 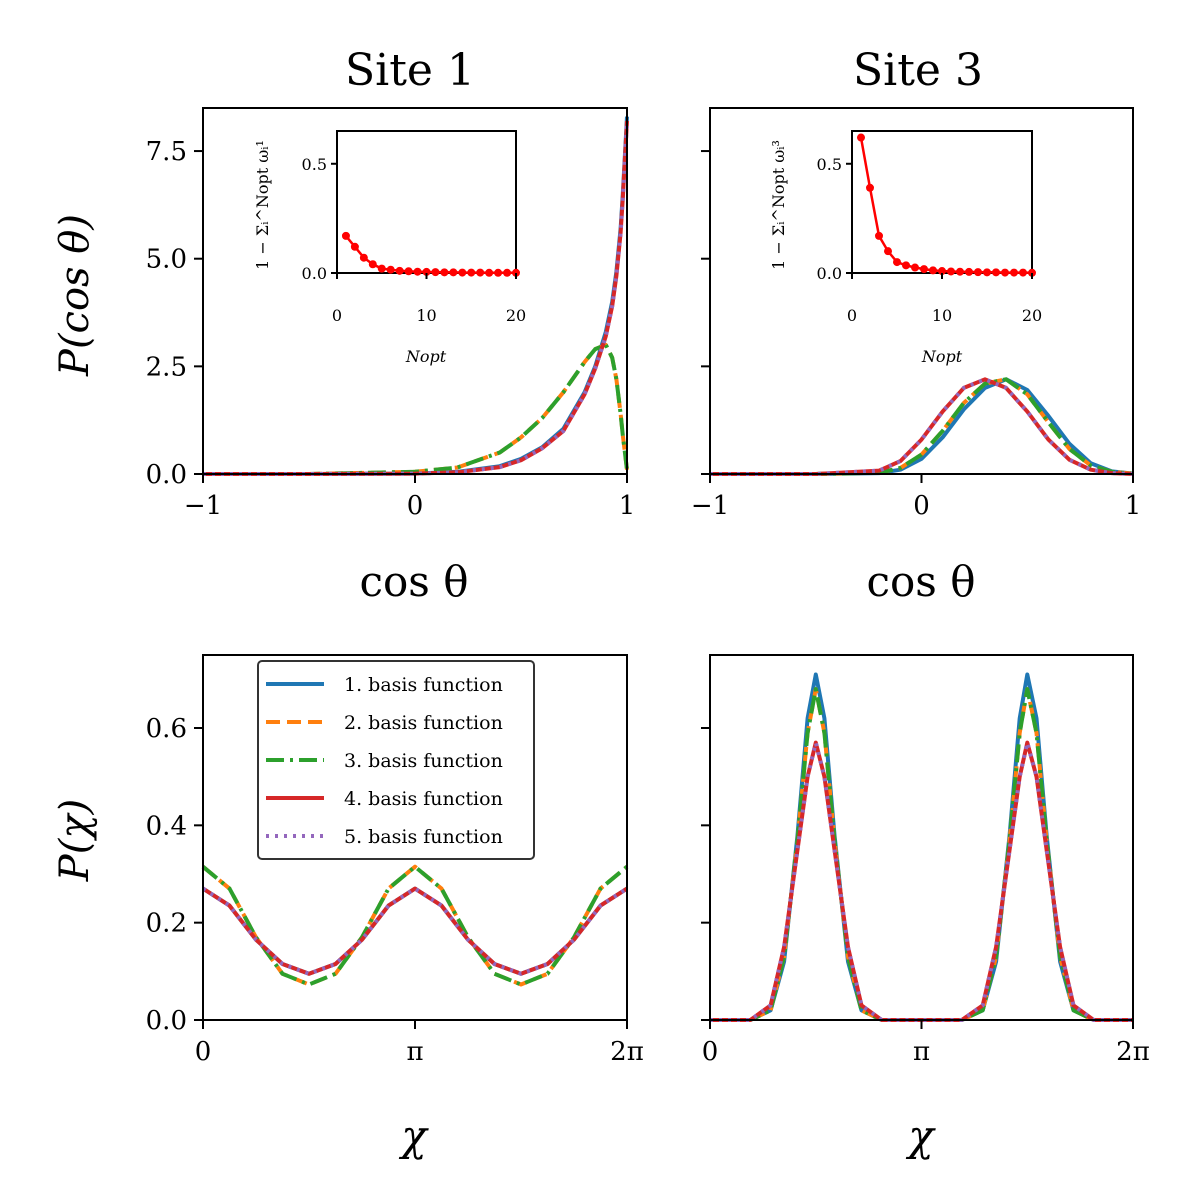 What do you see at coordinates (166, 367) in the screenshot?
I see `y-tick-label: 2.5` at bounding box center [166, 367].